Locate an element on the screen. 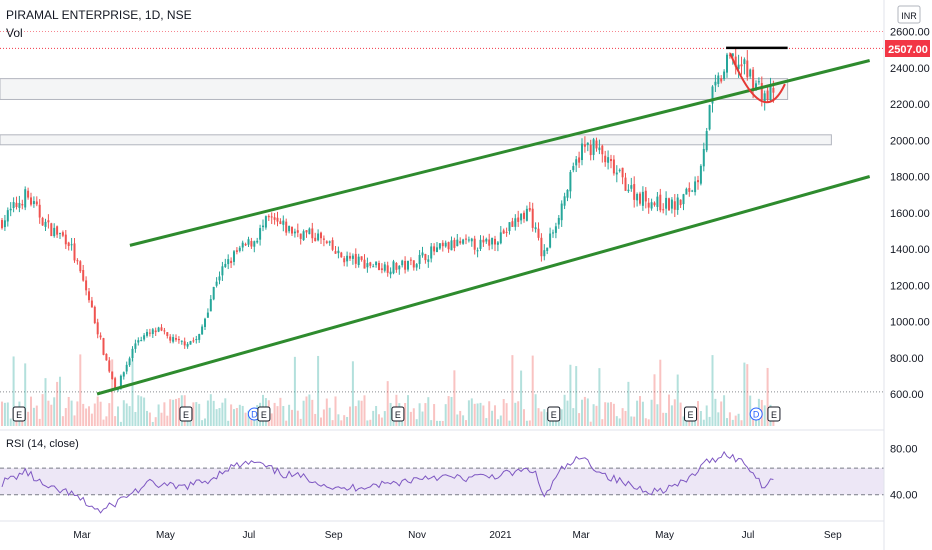  currency-badge is located at coordinates (909, 14).